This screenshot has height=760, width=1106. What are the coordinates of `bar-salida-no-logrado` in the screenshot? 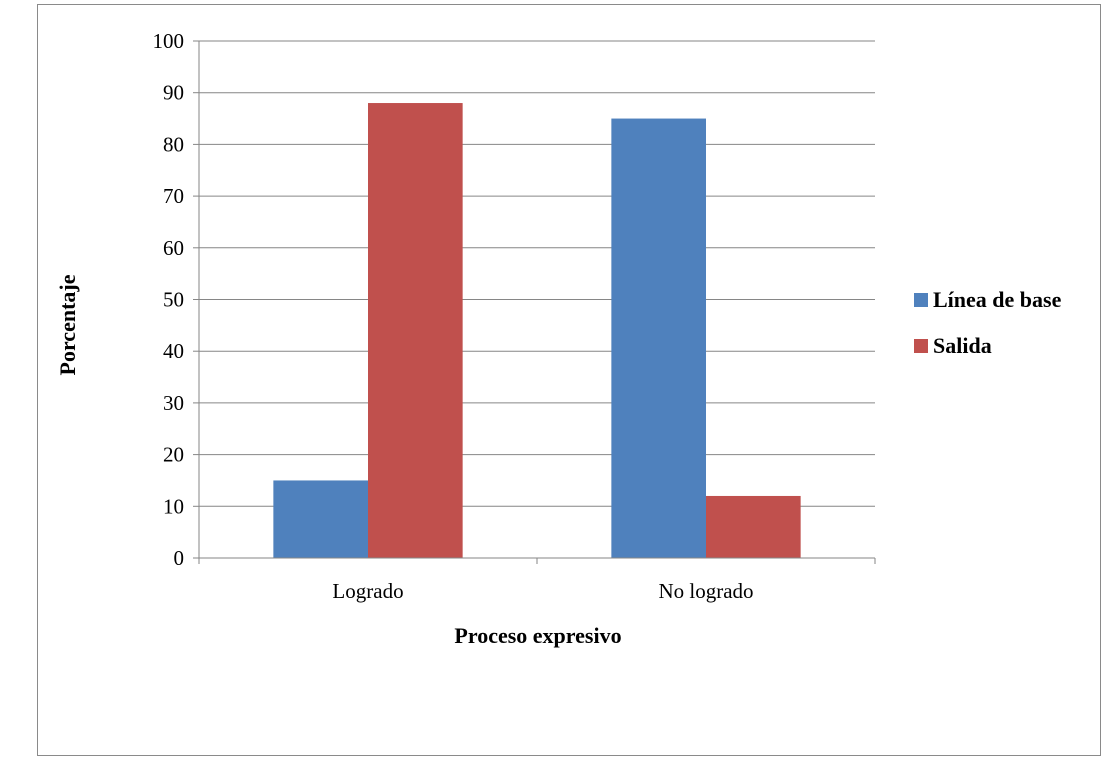 It's located at (753, 526).